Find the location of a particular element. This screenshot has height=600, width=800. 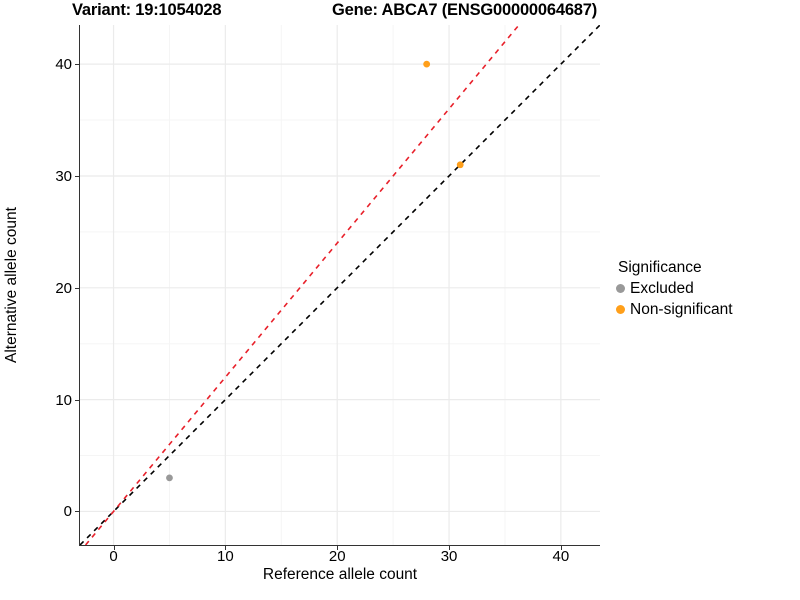

series-non-significant is located at coordinates (443, 114).